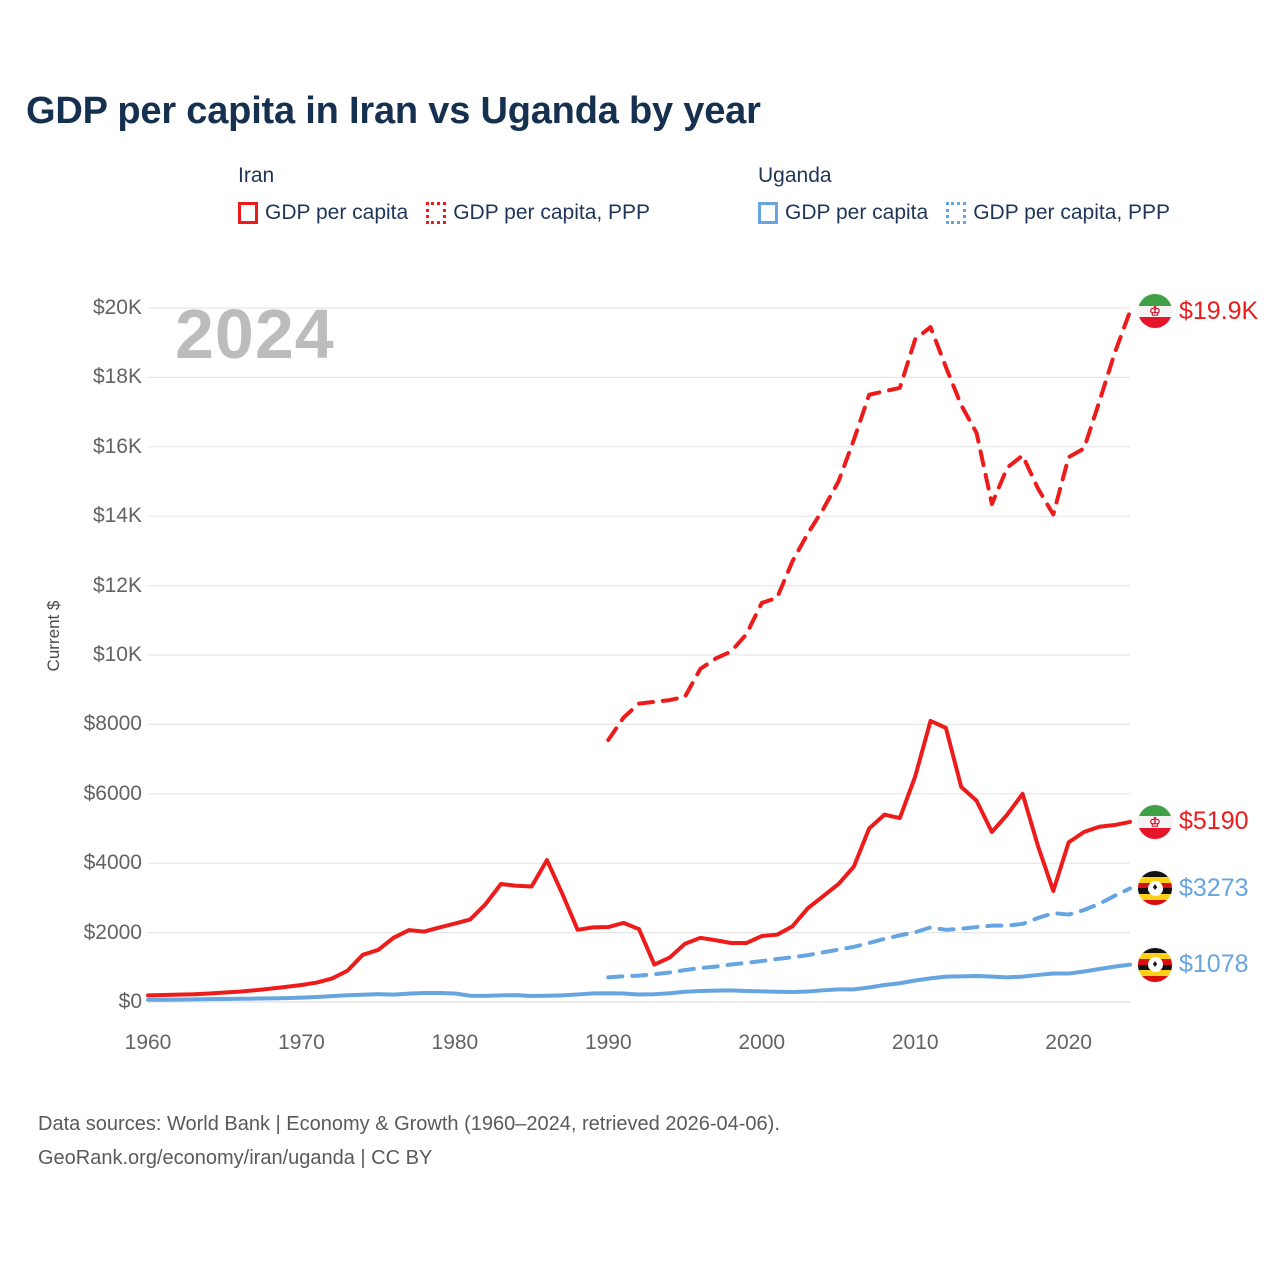 This screenshot has width=1280, height=1280. I want to click on legend-swatch-solid-red-icon, so click(248, 213).